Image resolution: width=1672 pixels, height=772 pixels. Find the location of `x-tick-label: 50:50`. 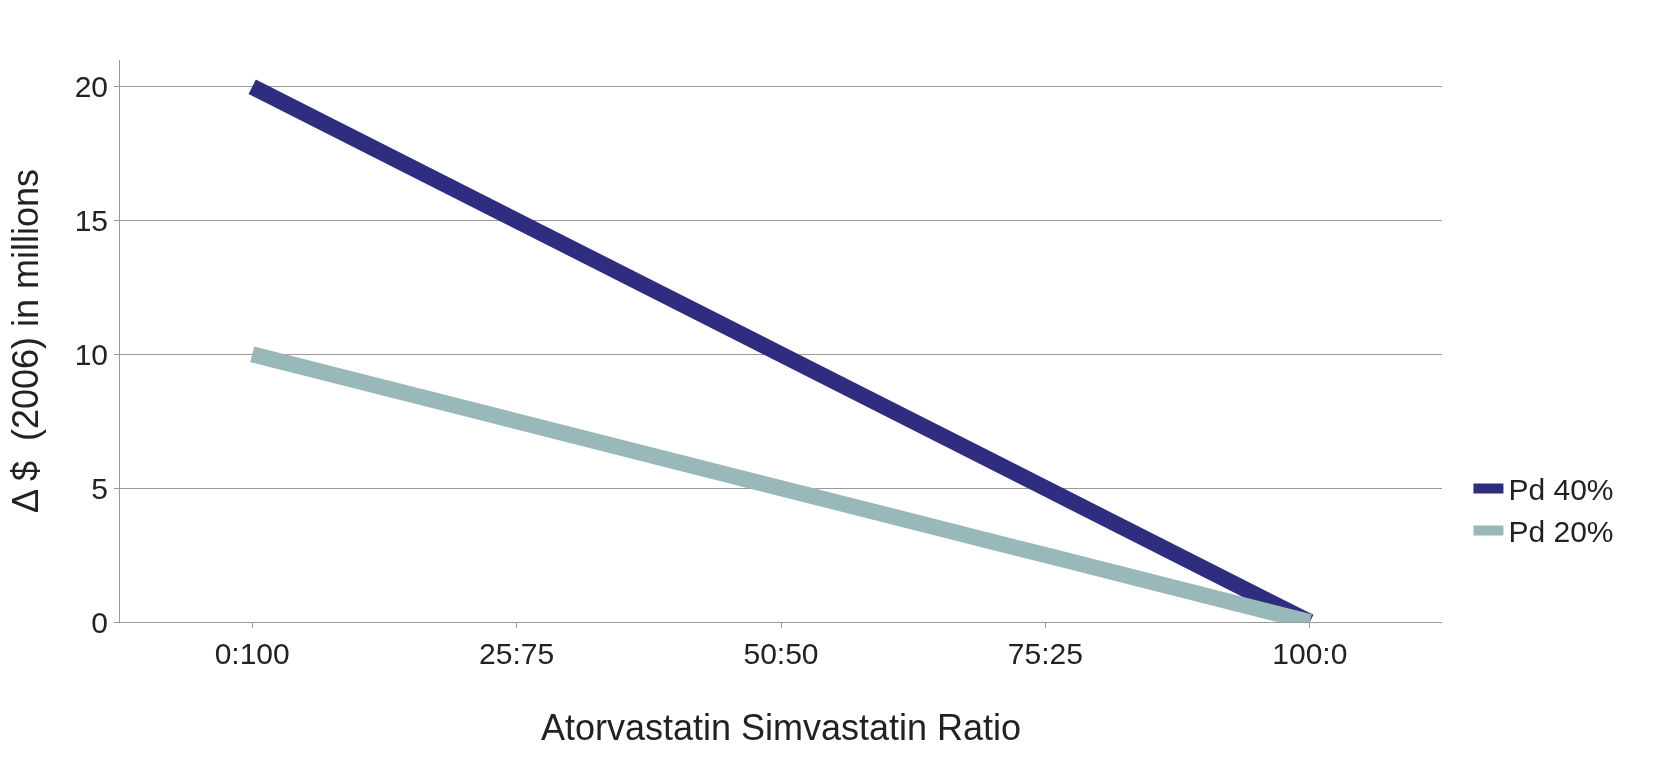

x-tick-label: 50:50 is located at coordinates (781, 653).